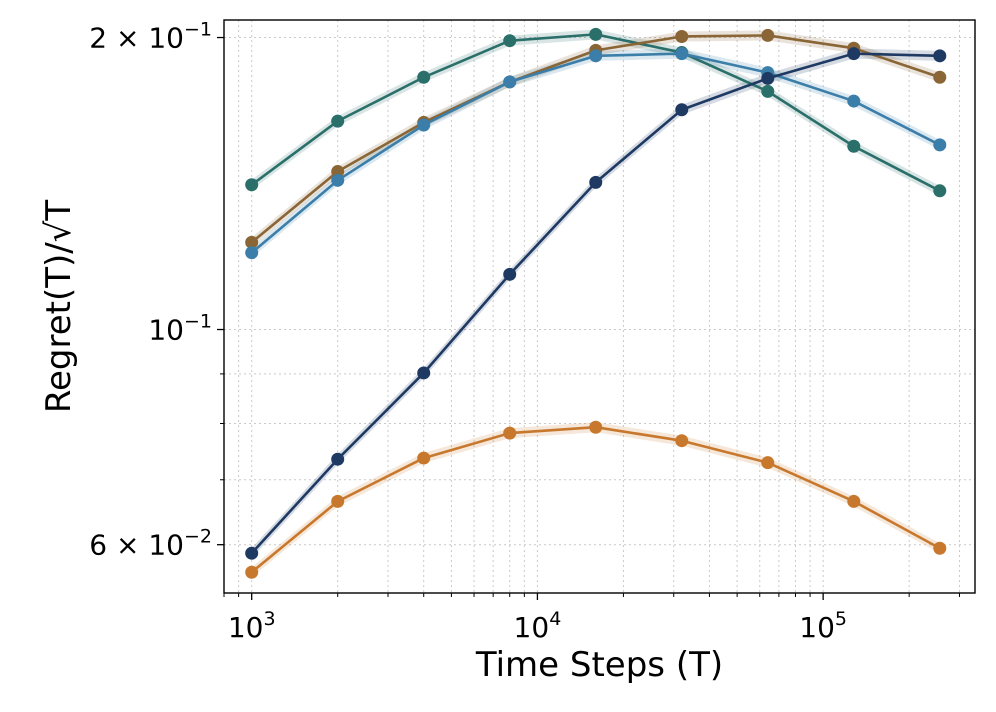 The width and height of the screenshot is (996, 712). What do you see at coordinates (823, 626) in the screenshot?
I see `x-tick-label: 105` at bounding box center [823, 626].